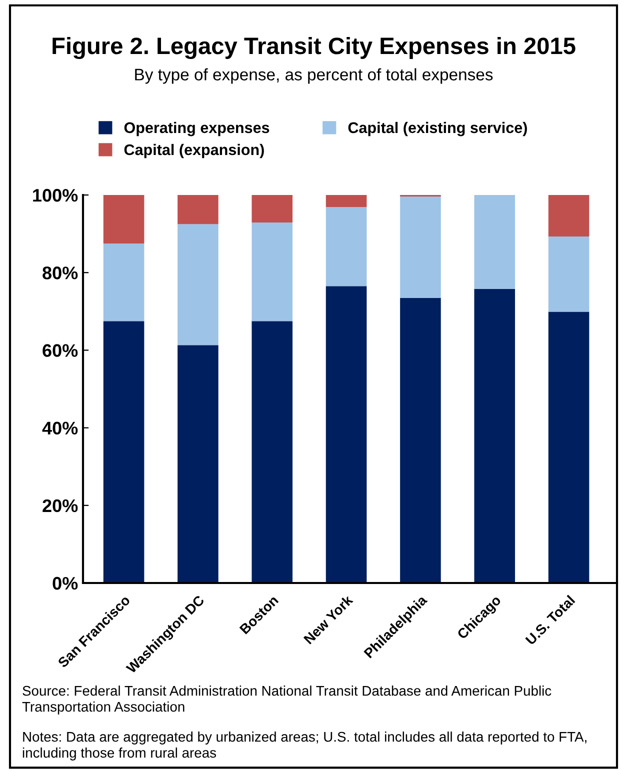 This screenshot has width=627, height=770. What do you see at coordinates (60, 505) in the screenshot?
I see `y-tick-label: 20%` at bounding box center [60, 505].